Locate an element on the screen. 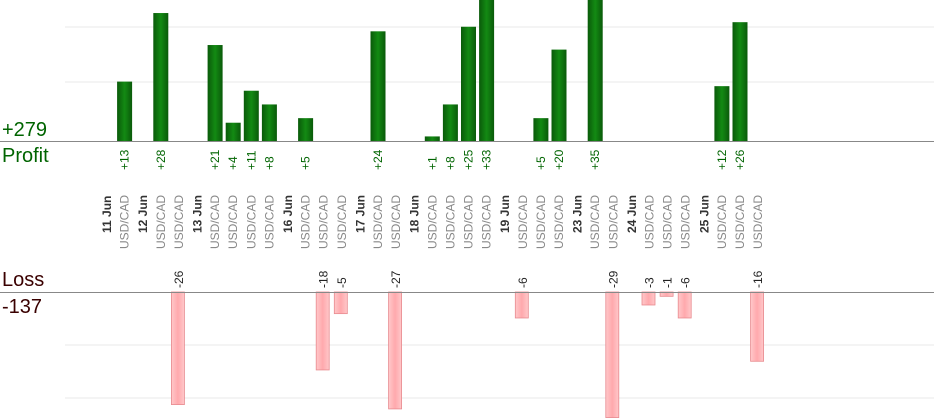  loss-label: Loss is located at coordinates (23, 280).